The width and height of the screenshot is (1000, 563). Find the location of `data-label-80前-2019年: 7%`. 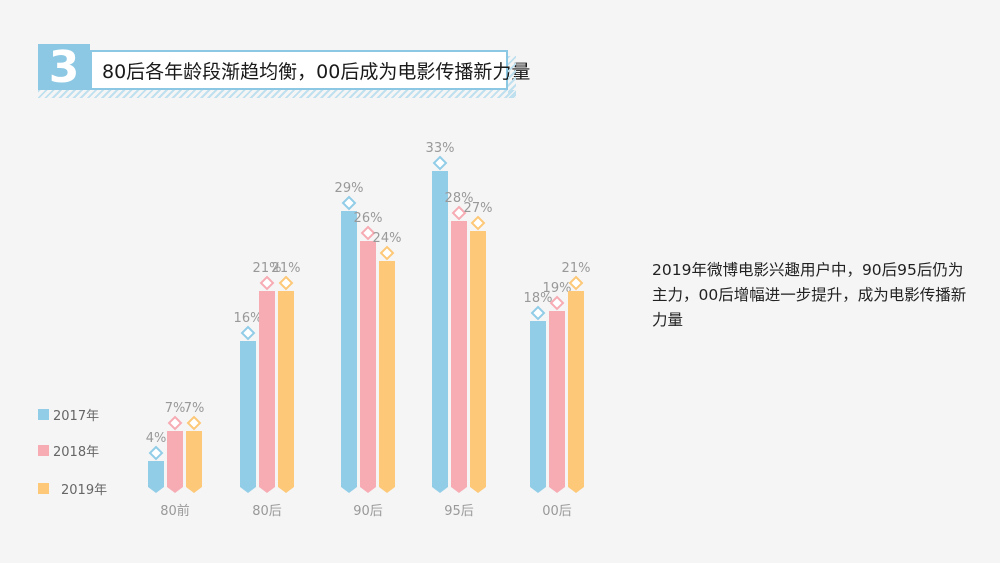

data-label-80前-2019年: 7% is located at coordinates (194, 408).